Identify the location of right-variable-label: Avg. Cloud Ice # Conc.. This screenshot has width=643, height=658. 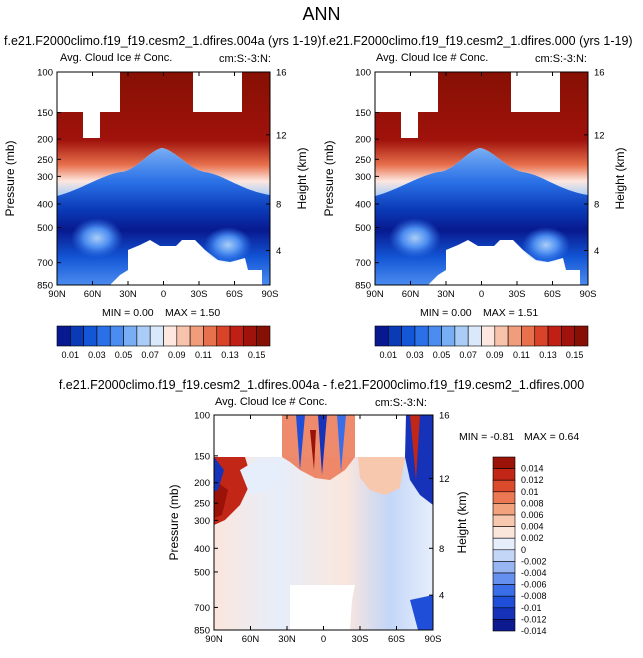
(432, 58).